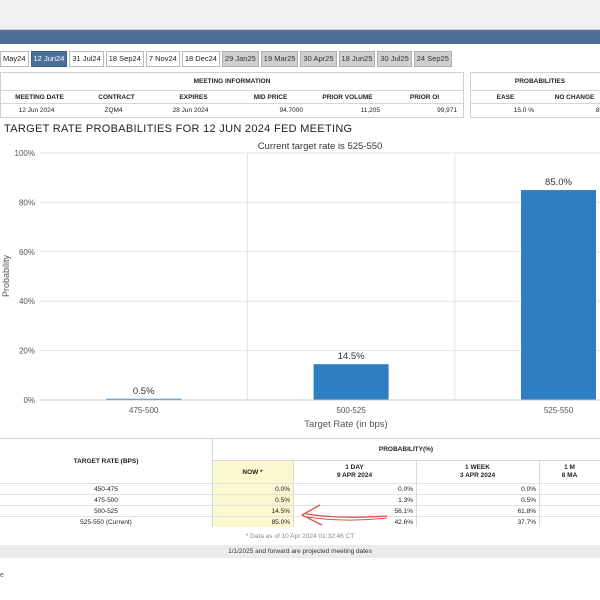 The image size is (600, 600). Describe the element at coordinates (403, 522) in the screenshot. I see `one-day-cell: 42.6%` at that location.